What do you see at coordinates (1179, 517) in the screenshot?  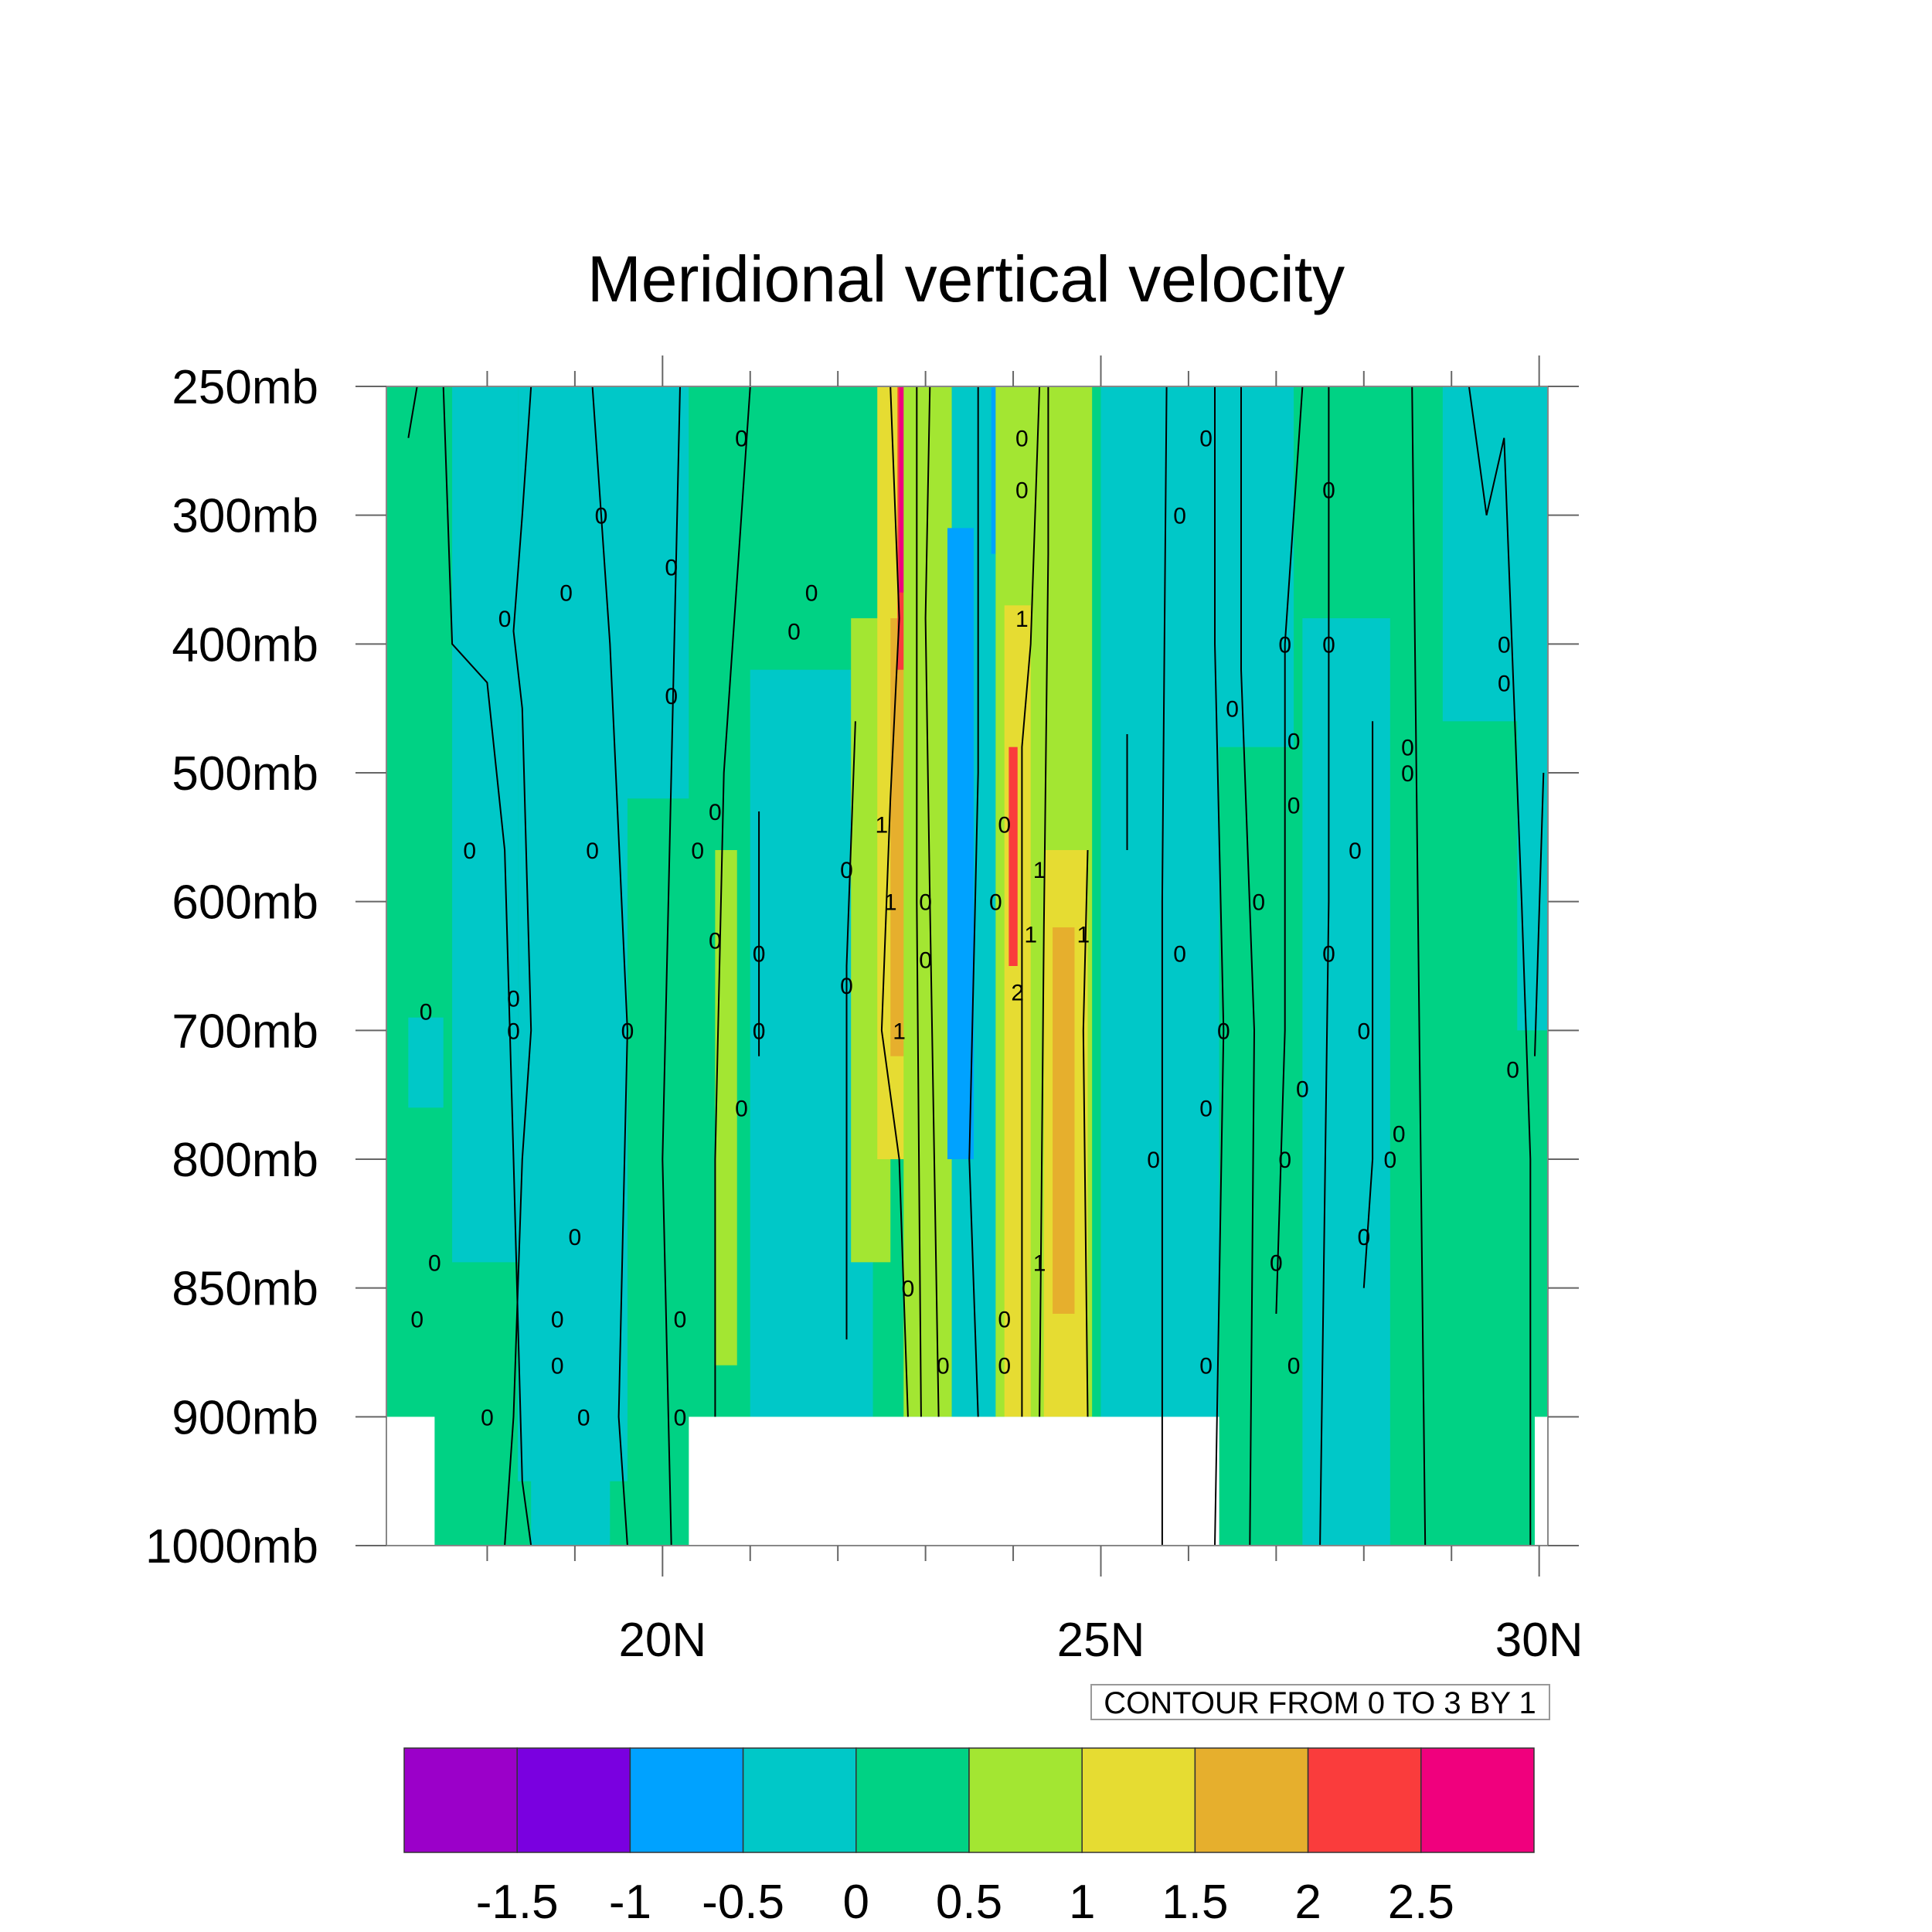 I see `contour-label-41: 0` at bounding box center [1179, 517].